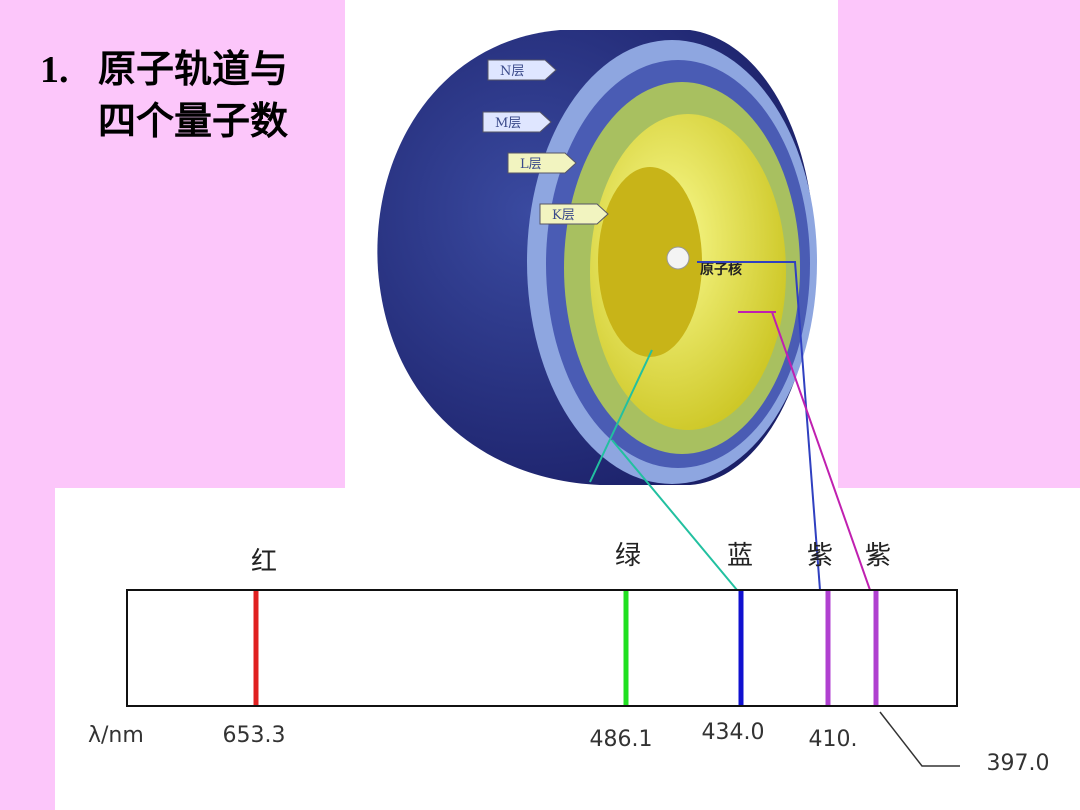  Describe the element at coordinates (116, 735) in the screenshot. I see `unit-label: λ/nm` at that location.